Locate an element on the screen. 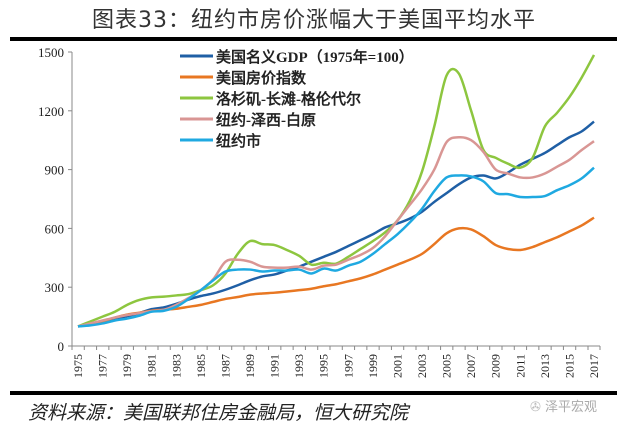 This screenshot has height=427, width=628. wechat-icon: ✇ is located at coordinates (535, 407).